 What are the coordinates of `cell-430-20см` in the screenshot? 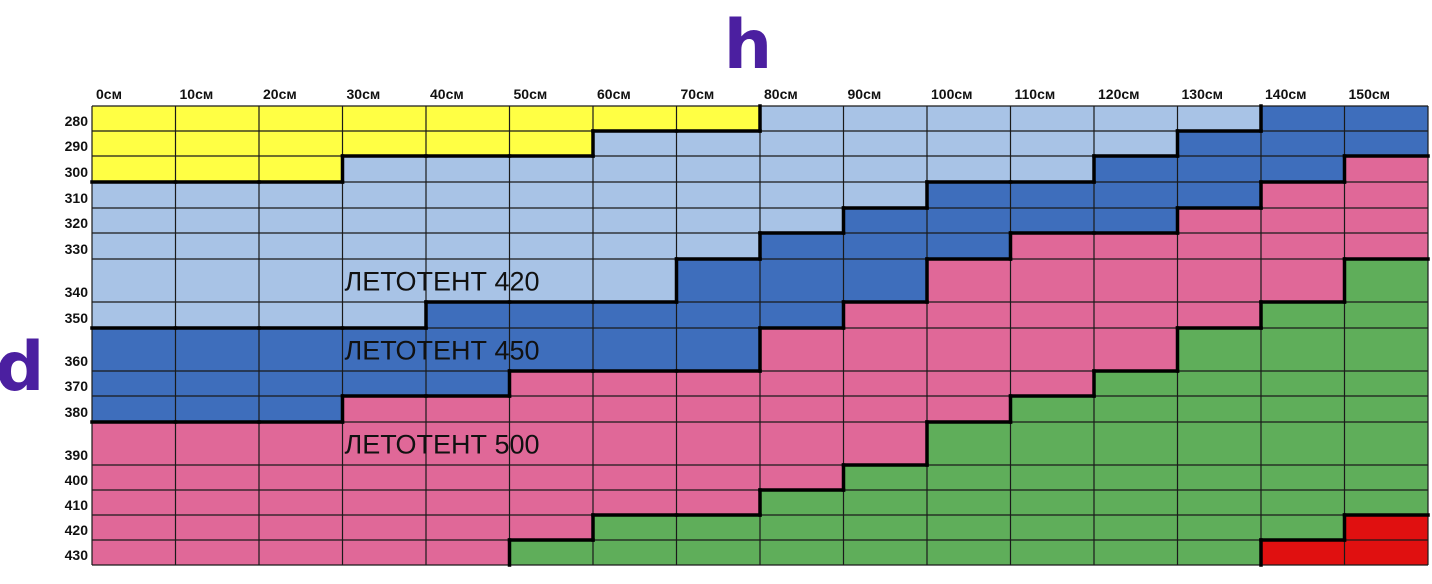 It's located at (301, 552).